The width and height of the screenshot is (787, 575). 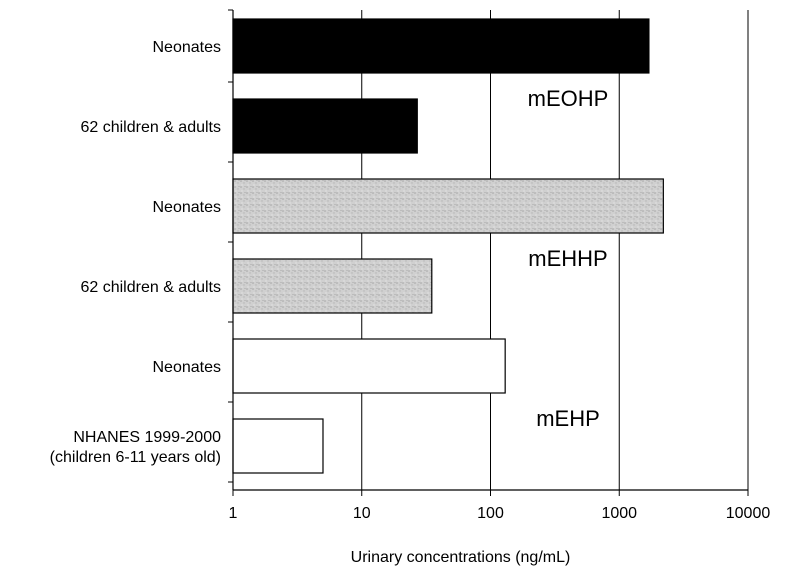 I want to click on x-tick-label: 100, so click(x=490, y=513).